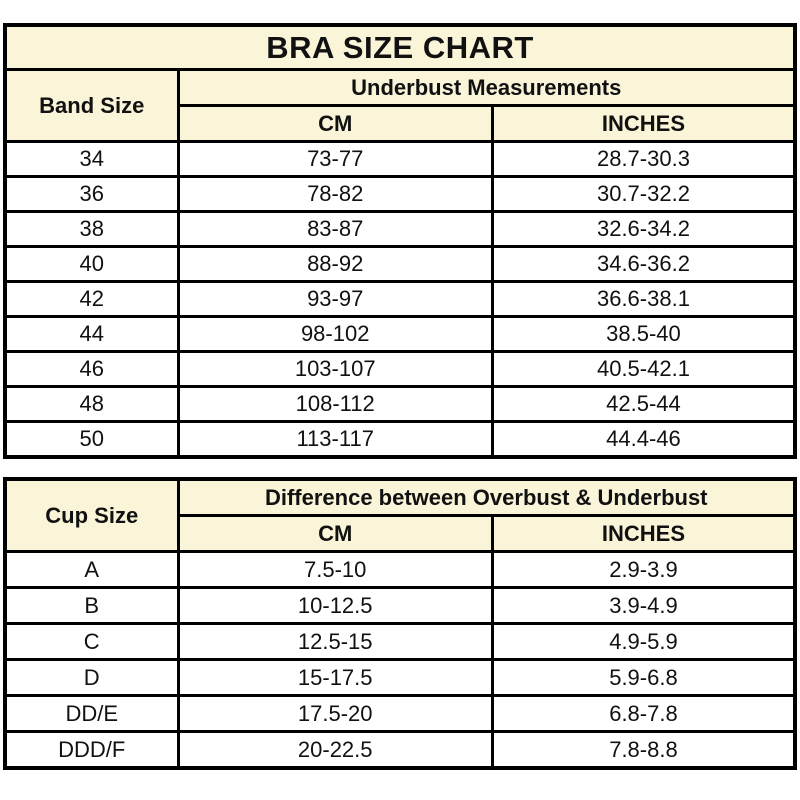 Image resolution: width=800 pixels, height=800 pixels. Describe the element at coordinates (643, 641) in the screenshot. I see `table-cell: 4.9-5.9` at that location.